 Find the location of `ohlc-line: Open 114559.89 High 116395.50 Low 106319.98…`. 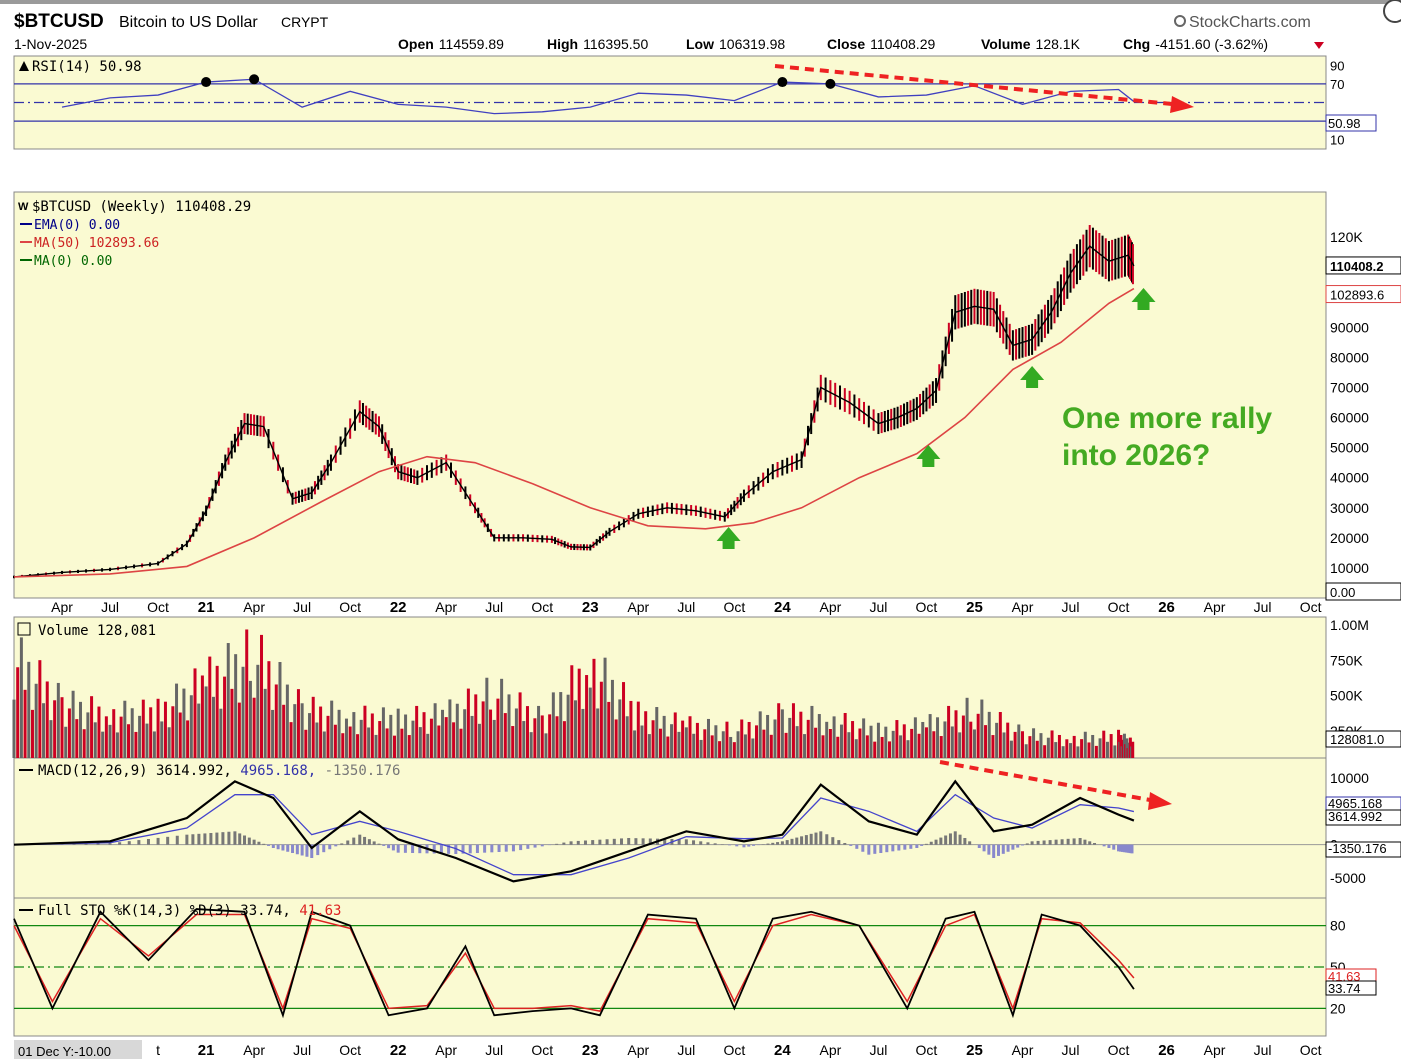

ohlc-line: Open 114559.89 High 116395.50 Low 106319.98… is located at coordinates (833, 44).